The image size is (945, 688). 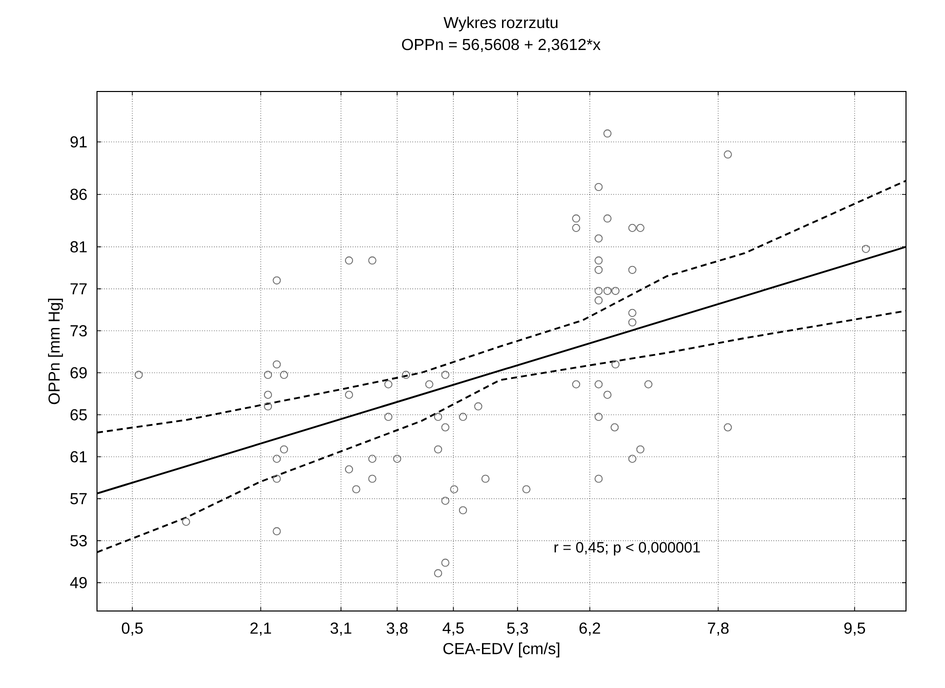 I want to click on y-tick-label: 61, so click(x=78, y=456).